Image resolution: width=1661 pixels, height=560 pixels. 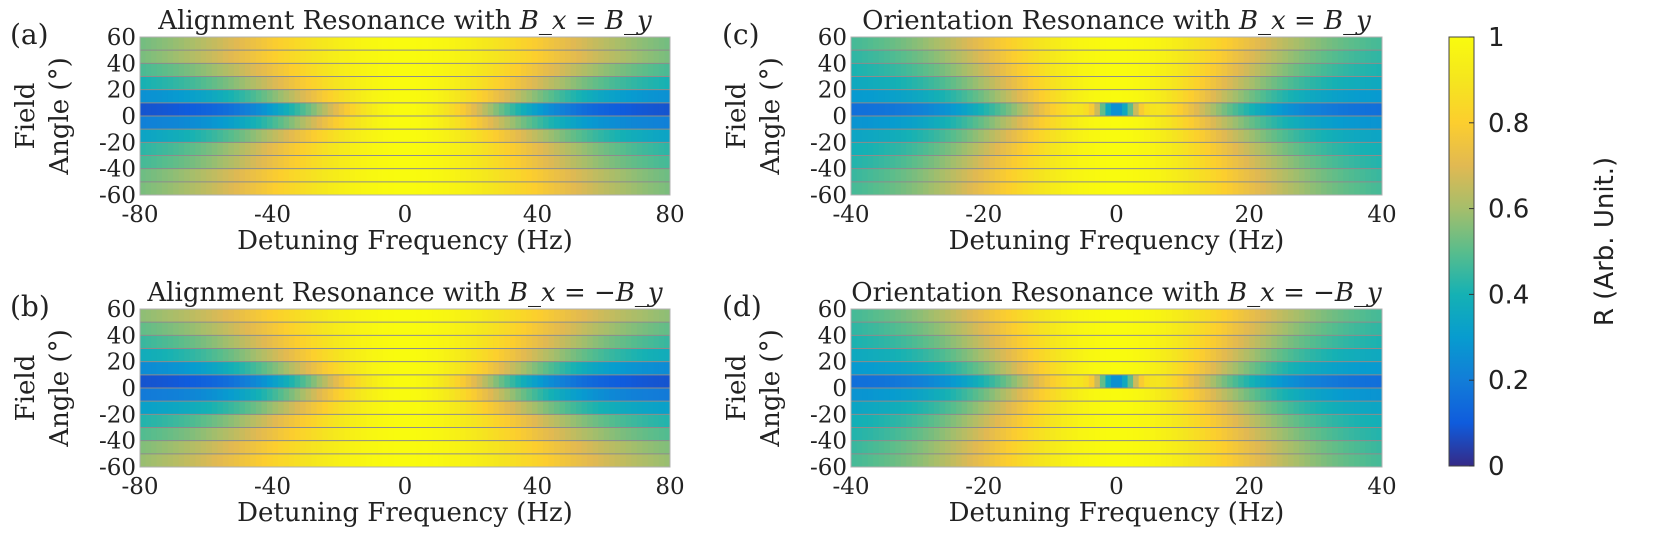 What do you see at coordinates (121, 64) in the screenshot?
I see `y-tick-label: 40` at bounding box center [121, 64].